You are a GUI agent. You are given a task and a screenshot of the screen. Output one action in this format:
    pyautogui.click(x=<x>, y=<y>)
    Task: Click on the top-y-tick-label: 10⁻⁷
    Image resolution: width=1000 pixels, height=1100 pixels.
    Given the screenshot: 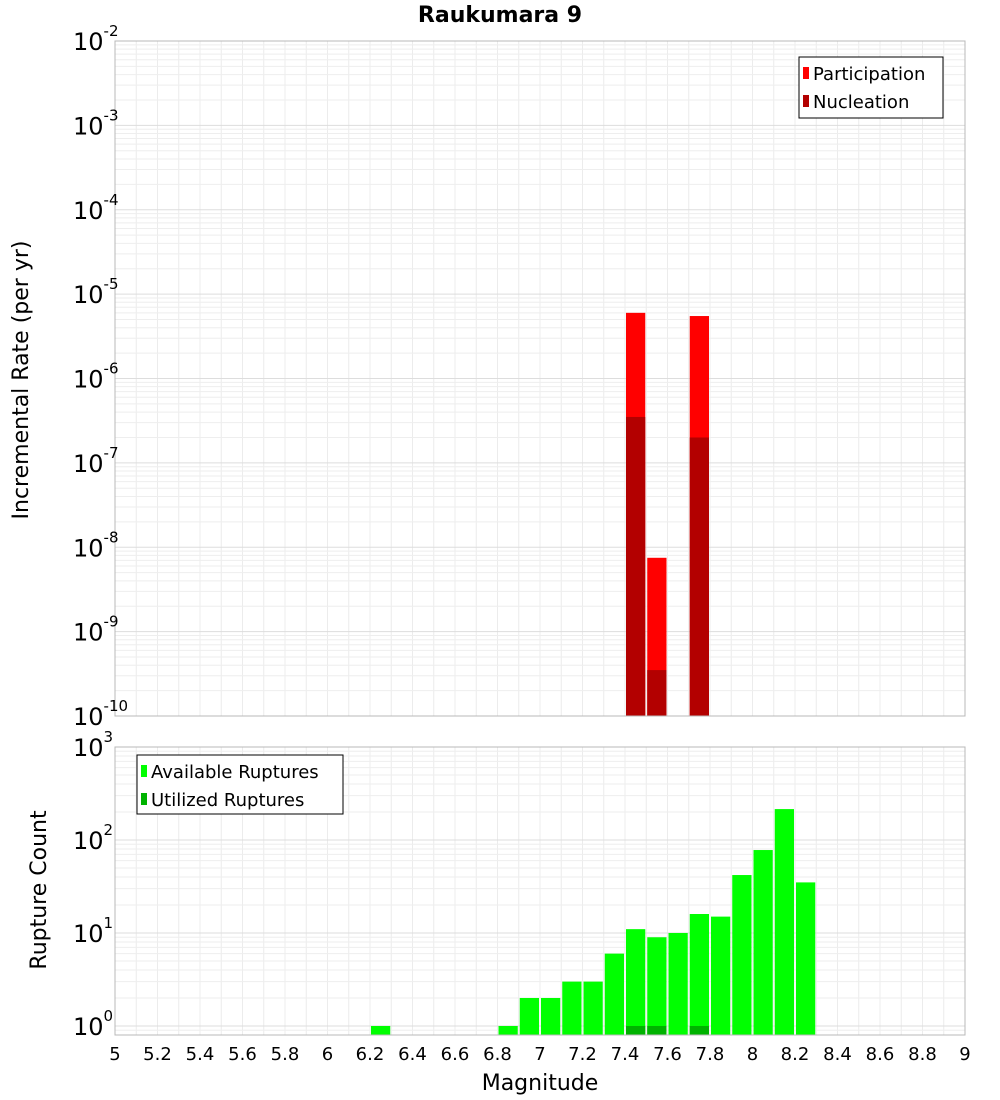 What is the action you would take?
    pyautogui.click(x=96, y=461)
    